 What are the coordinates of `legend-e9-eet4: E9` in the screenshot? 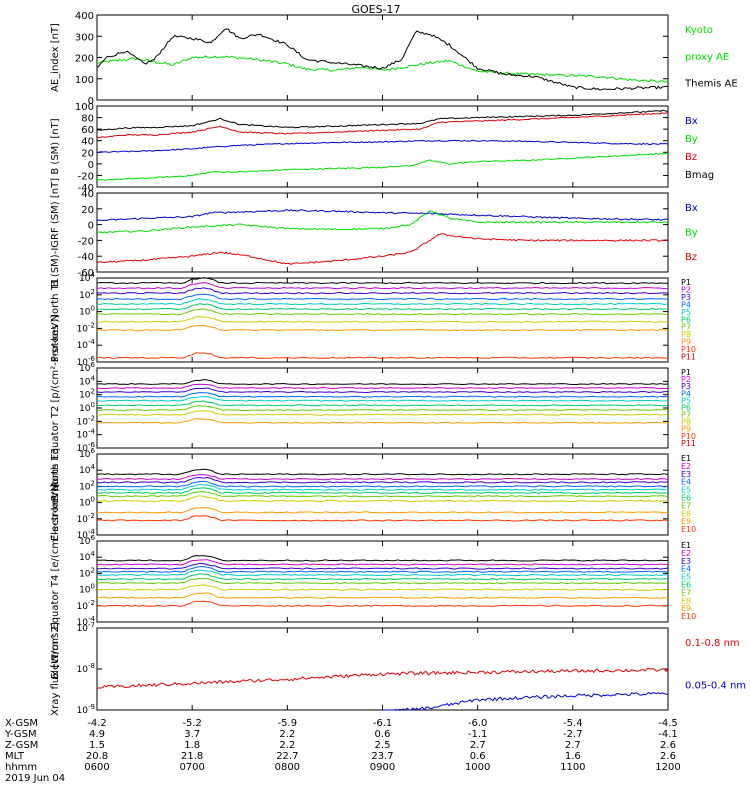 It's located at (686, 608).